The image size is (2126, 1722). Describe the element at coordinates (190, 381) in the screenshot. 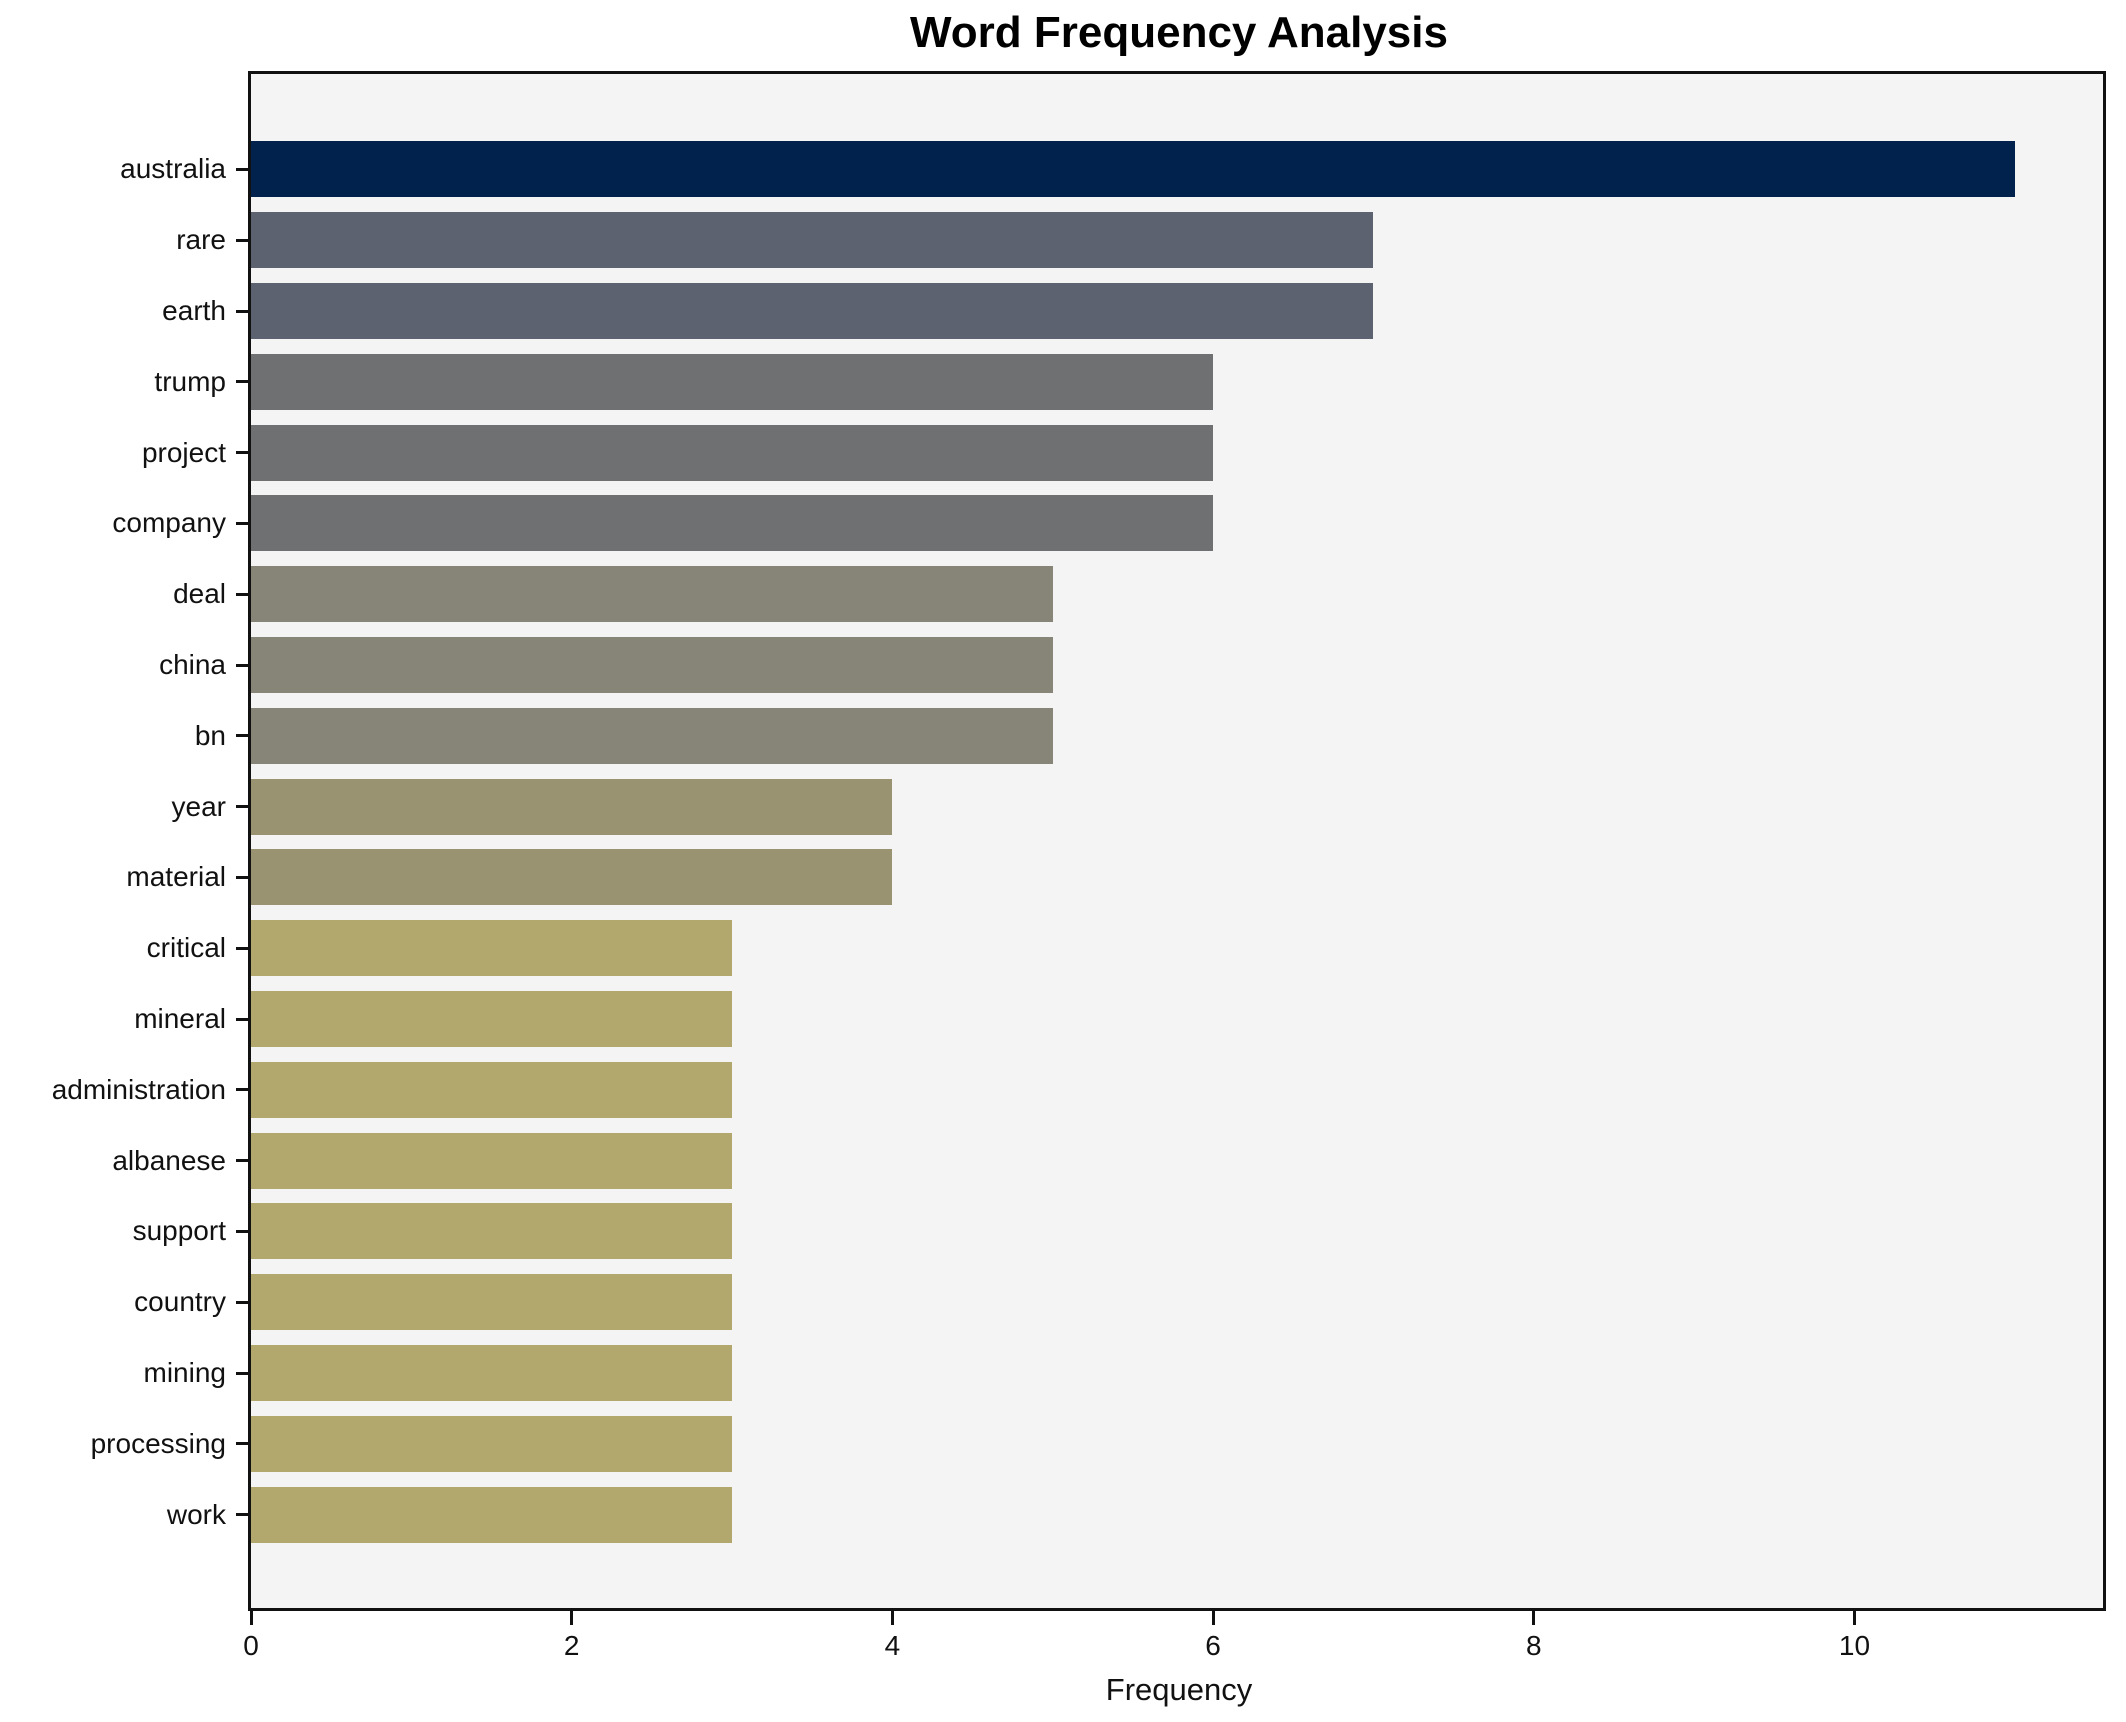

I see `y-tick-label-trump: trump` at that location.